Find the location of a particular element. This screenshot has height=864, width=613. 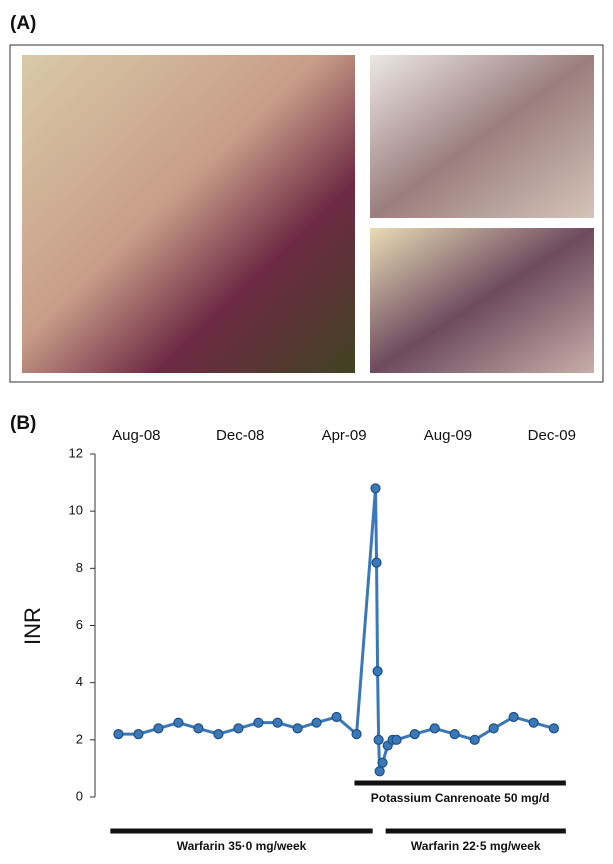

period-label: Warfarin 35·0 mg/week is located at coordinates (242, 846).